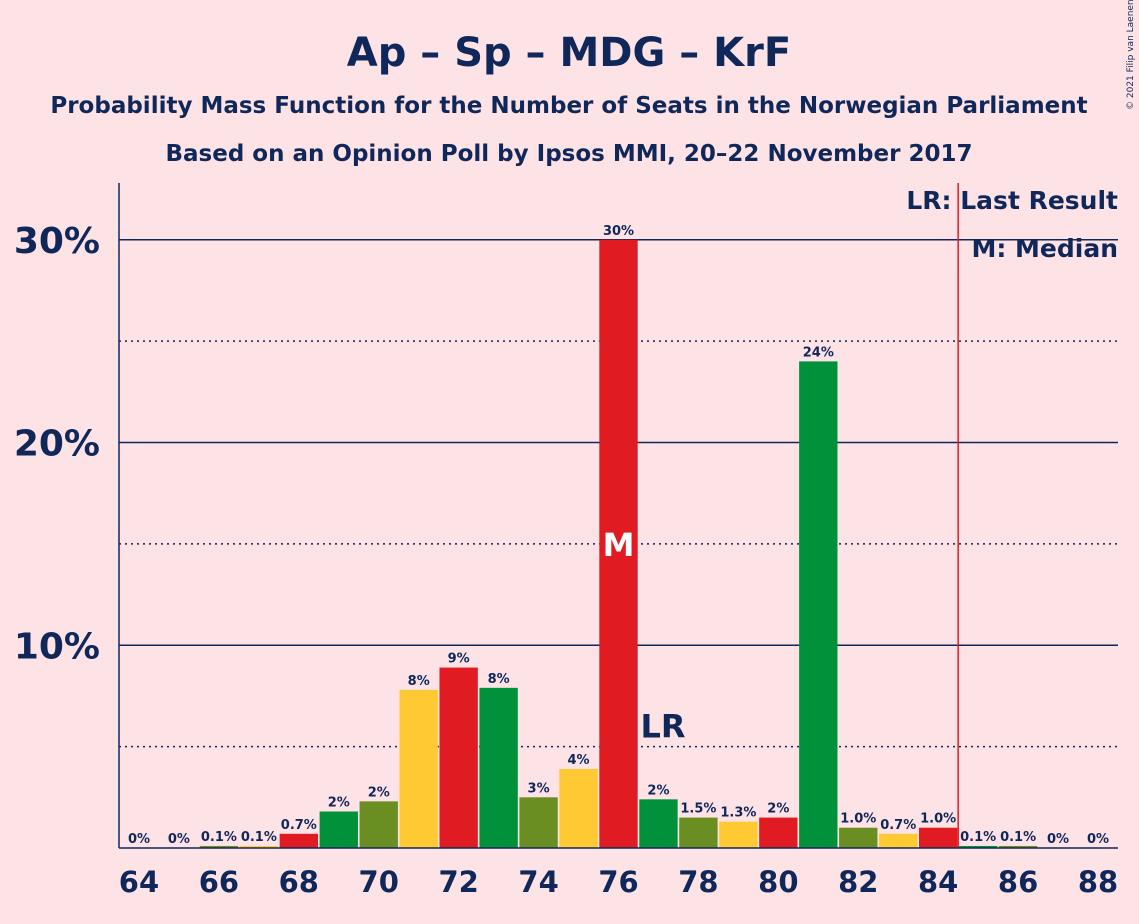 This screenshot has width=1139, height=924. Describe the element at coordinates (698, 809) in the screenshot. I see `data-label-78: 1.5%` at that location.